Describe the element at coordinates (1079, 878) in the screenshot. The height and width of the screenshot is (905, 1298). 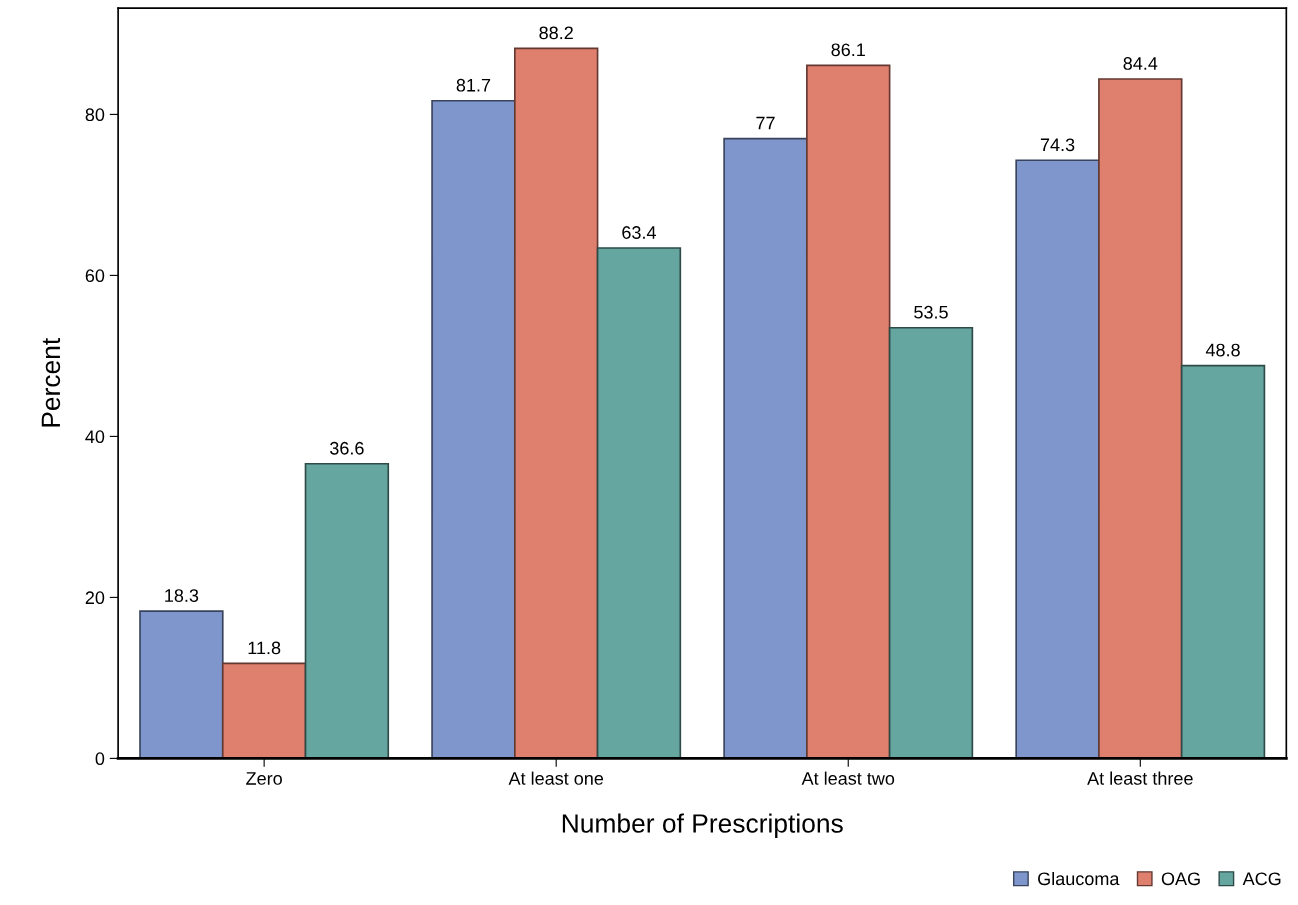
I see `legend-label: Glaucoma` at that location.